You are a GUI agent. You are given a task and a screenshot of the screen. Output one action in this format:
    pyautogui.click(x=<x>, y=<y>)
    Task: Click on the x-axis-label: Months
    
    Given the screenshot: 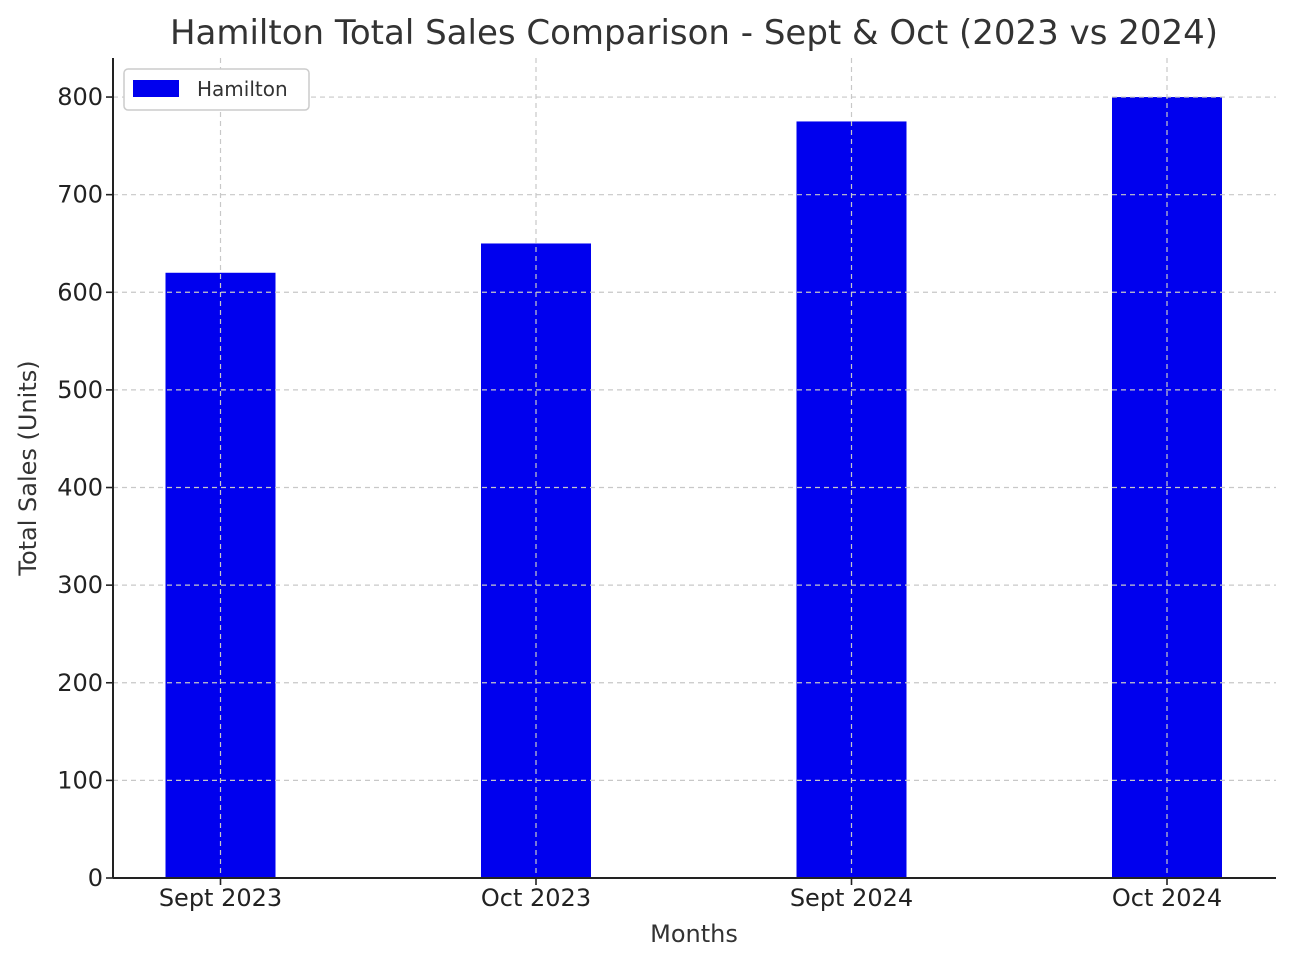 What is the action you would take?
    pyautogui.click(x=694, y=934)
    